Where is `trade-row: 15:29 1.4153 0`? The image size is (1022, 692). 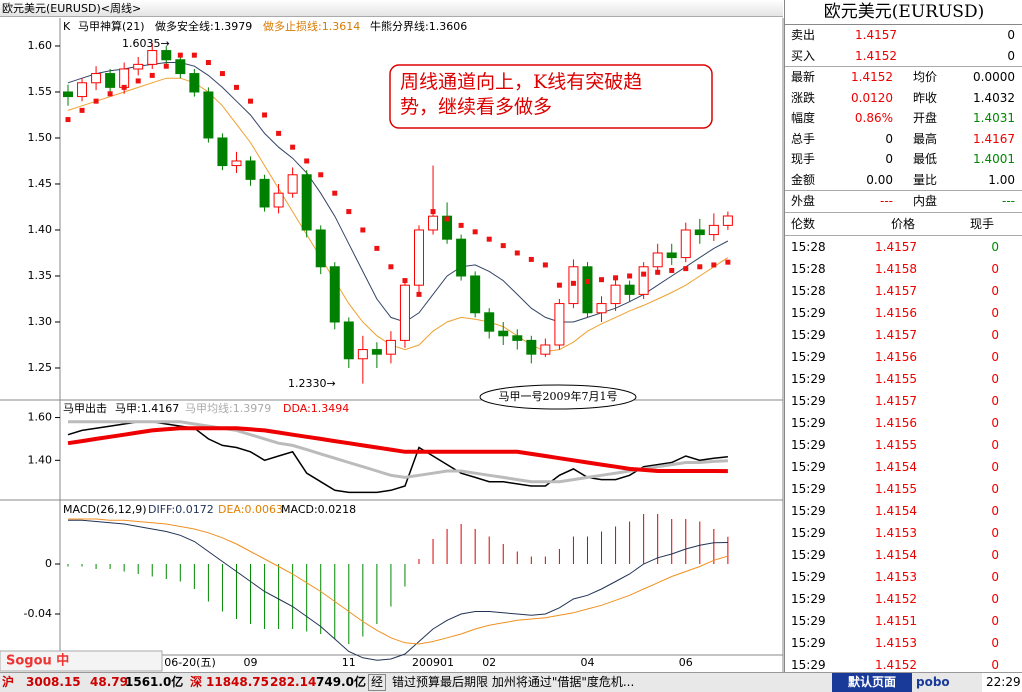
trade-row: 15:29 1.4153 0 is located at coordinates (903, 533).